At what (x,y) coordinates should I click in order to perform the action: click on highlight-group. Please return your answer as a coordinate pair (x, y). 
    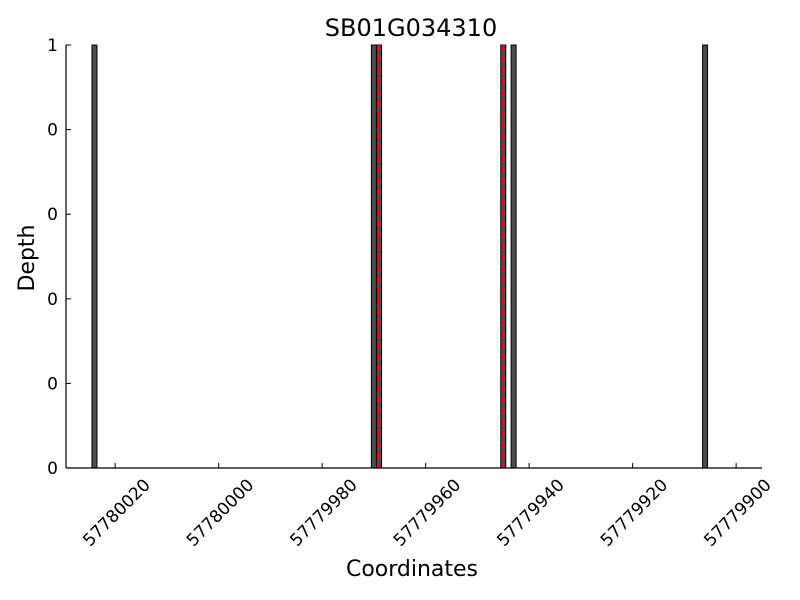
    Looking at the image, I should click on (441, 256).